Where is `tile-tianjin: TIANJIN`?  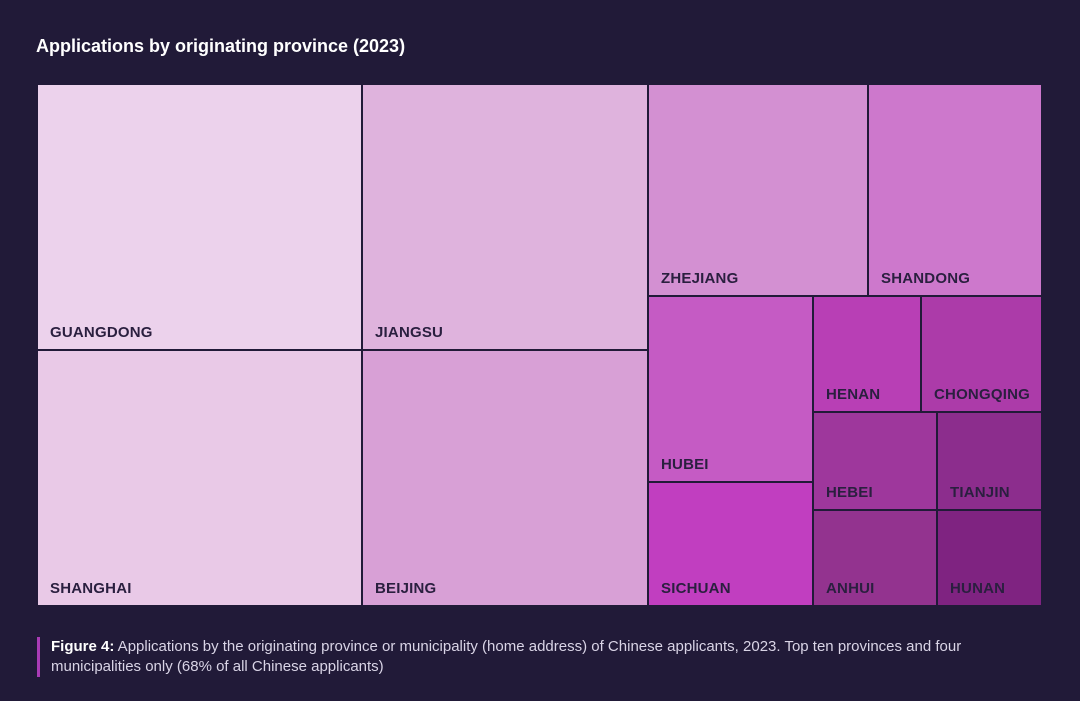
tile-tianjin: TIANJIN is located at coordinates (989, 461).